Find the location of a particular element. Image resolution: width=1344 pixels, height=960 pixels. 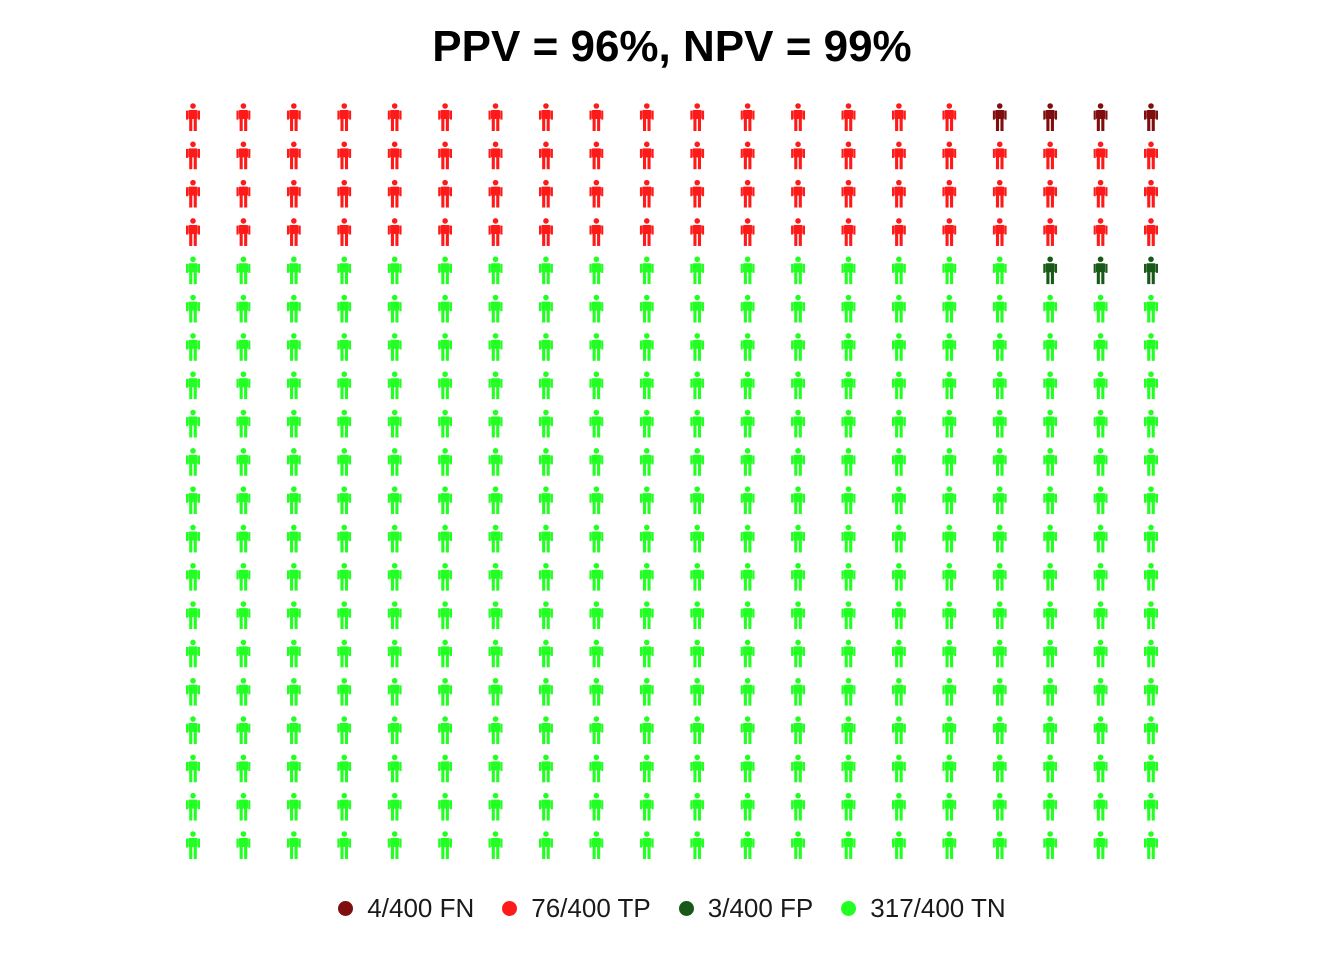

chart-title: PPV = 96%, NPV = 99% is located at coordinates (672, 46).